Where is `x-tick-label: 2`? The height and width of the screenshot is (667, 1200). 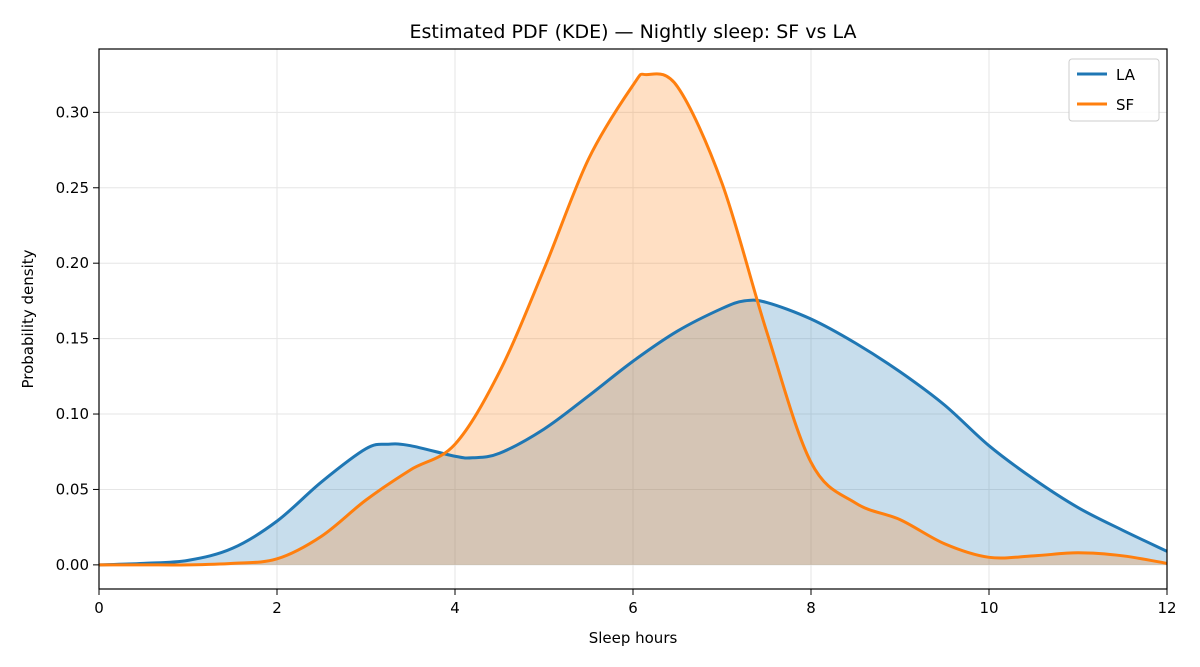 x-tick-label: 2 is located at coordinates (277, 608).